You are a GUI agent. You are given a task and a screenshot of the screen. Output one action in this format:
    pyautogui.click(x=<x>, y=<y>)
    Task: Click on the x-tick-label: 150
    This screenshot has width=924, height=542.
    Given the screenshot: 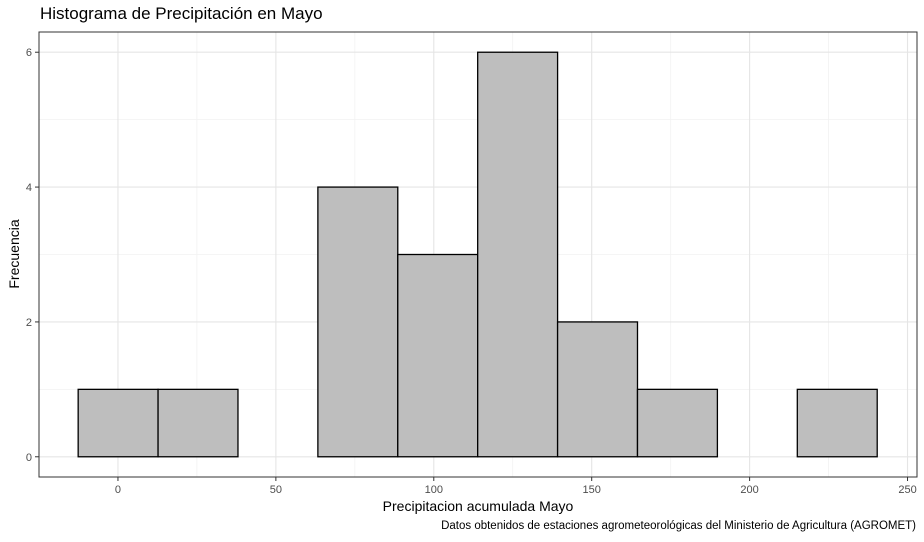 What is the action you would take?
    pyautogui.click(x=592, y=490)
    